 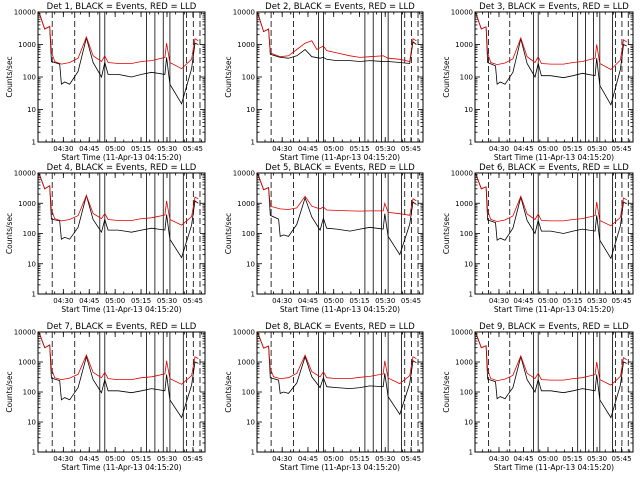 I want to click on panel-title: Det 2, BLACK = Events, RED = LLD, so click(x=340, y=7).